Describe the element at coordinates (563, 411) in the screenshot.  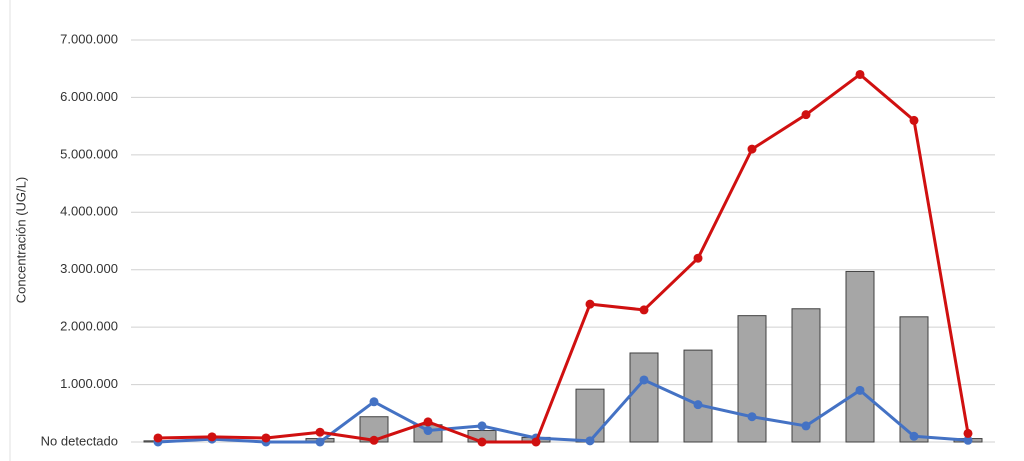
I see `line` at that location.